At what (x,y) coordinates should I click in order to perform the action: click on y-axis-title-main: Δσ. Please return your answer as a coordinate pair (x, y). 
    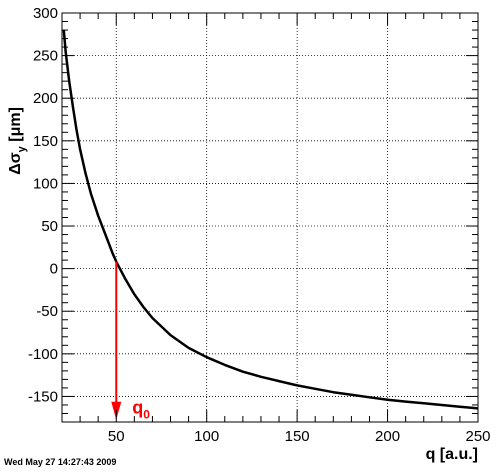
    Looking at the image, I should click on (15, 163).